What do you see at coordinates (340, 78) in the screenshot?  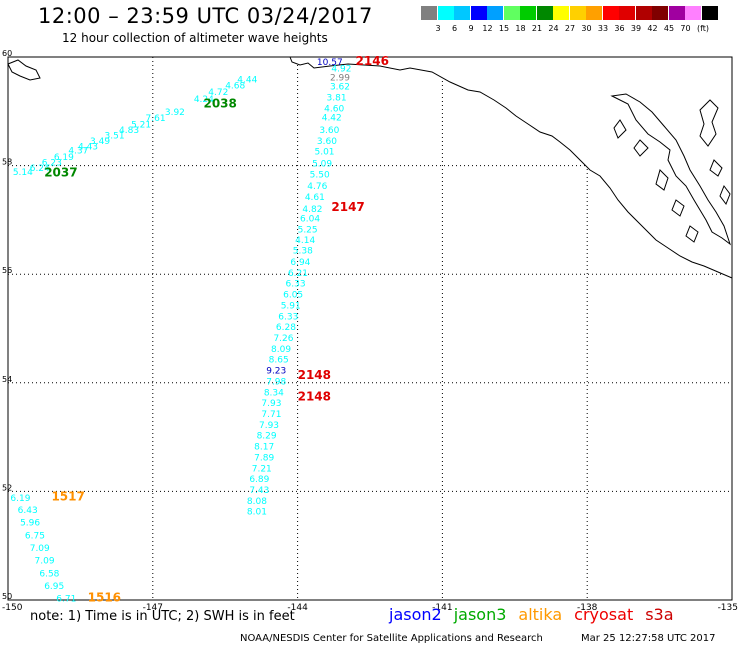 I see `wave-height-value: 2.99` at bounding box center [340, 78].